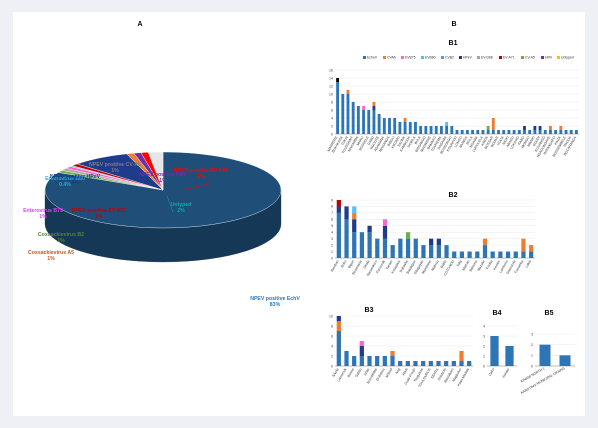 This screenshot has height=428, width=598. What do you see at coordinates (500, 254) in the screenshot?
I see `bar-b2-21-s0` at bounding box center [500, 254].